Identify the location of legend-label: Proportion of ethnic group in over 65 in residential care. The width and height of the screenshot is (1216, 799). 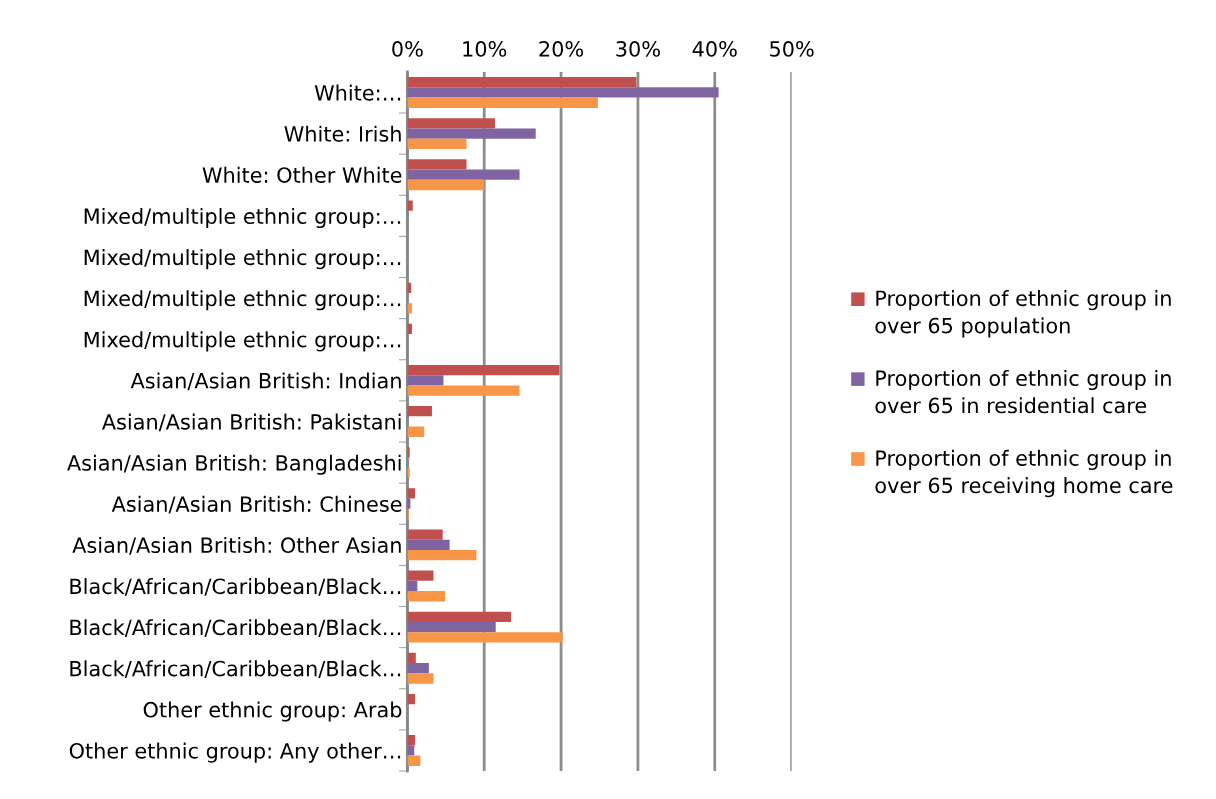
(1023, 391).